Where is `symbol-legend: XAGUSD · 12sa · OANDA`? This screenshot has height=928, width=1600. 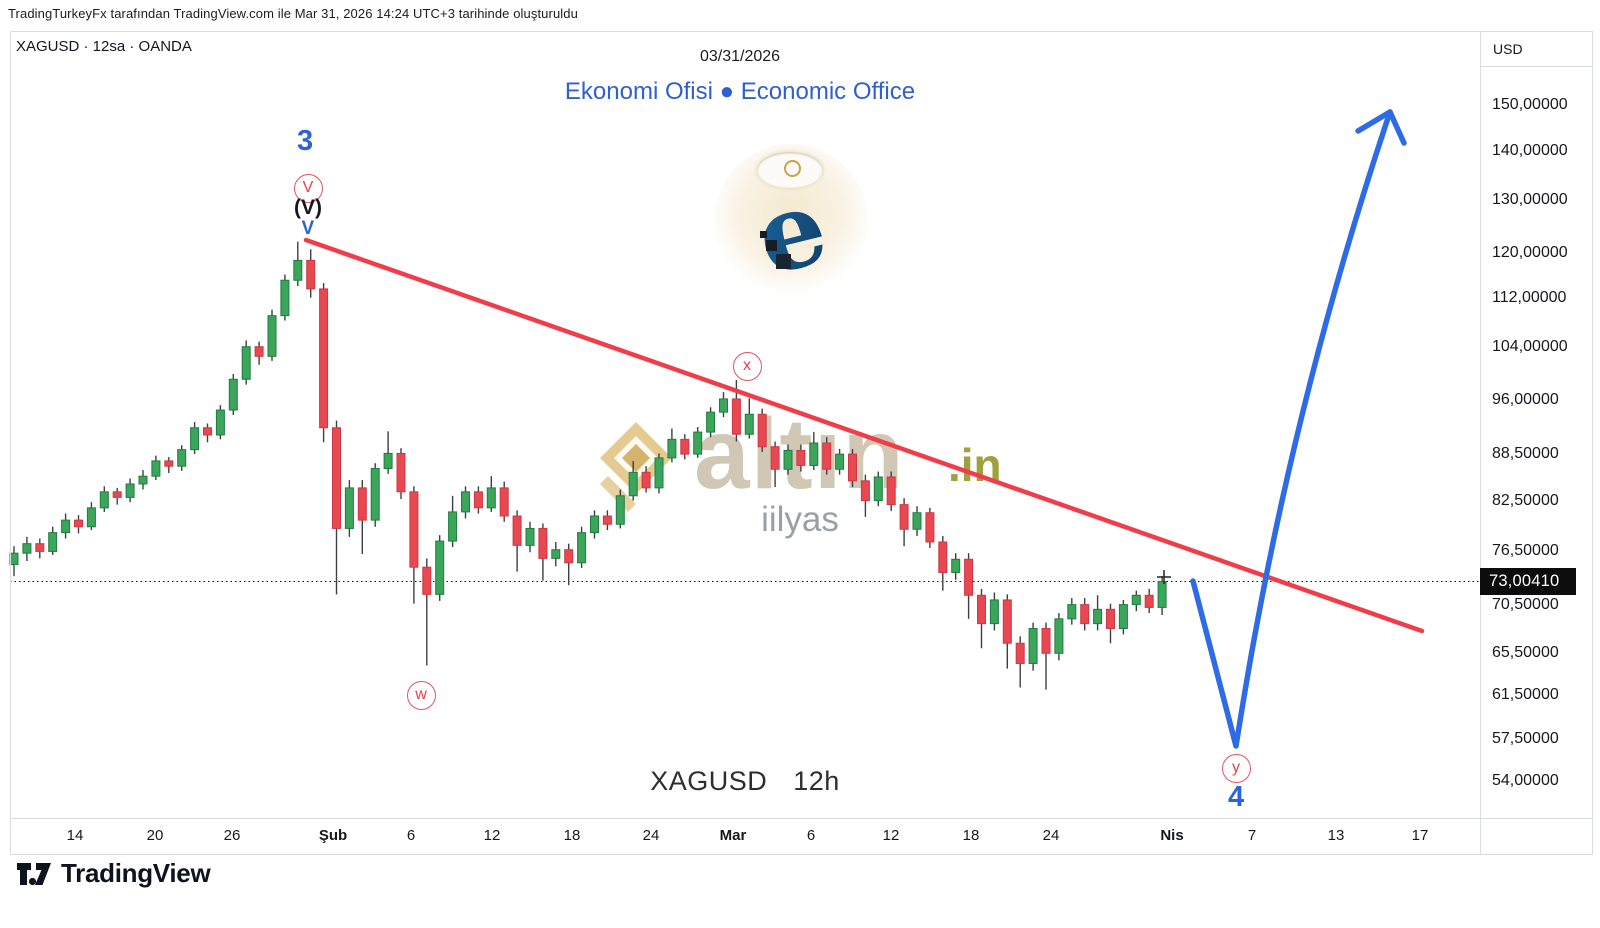 symbol-legend: XAGUSD · 12sa · OANDA is located at coordinates (104, 46).